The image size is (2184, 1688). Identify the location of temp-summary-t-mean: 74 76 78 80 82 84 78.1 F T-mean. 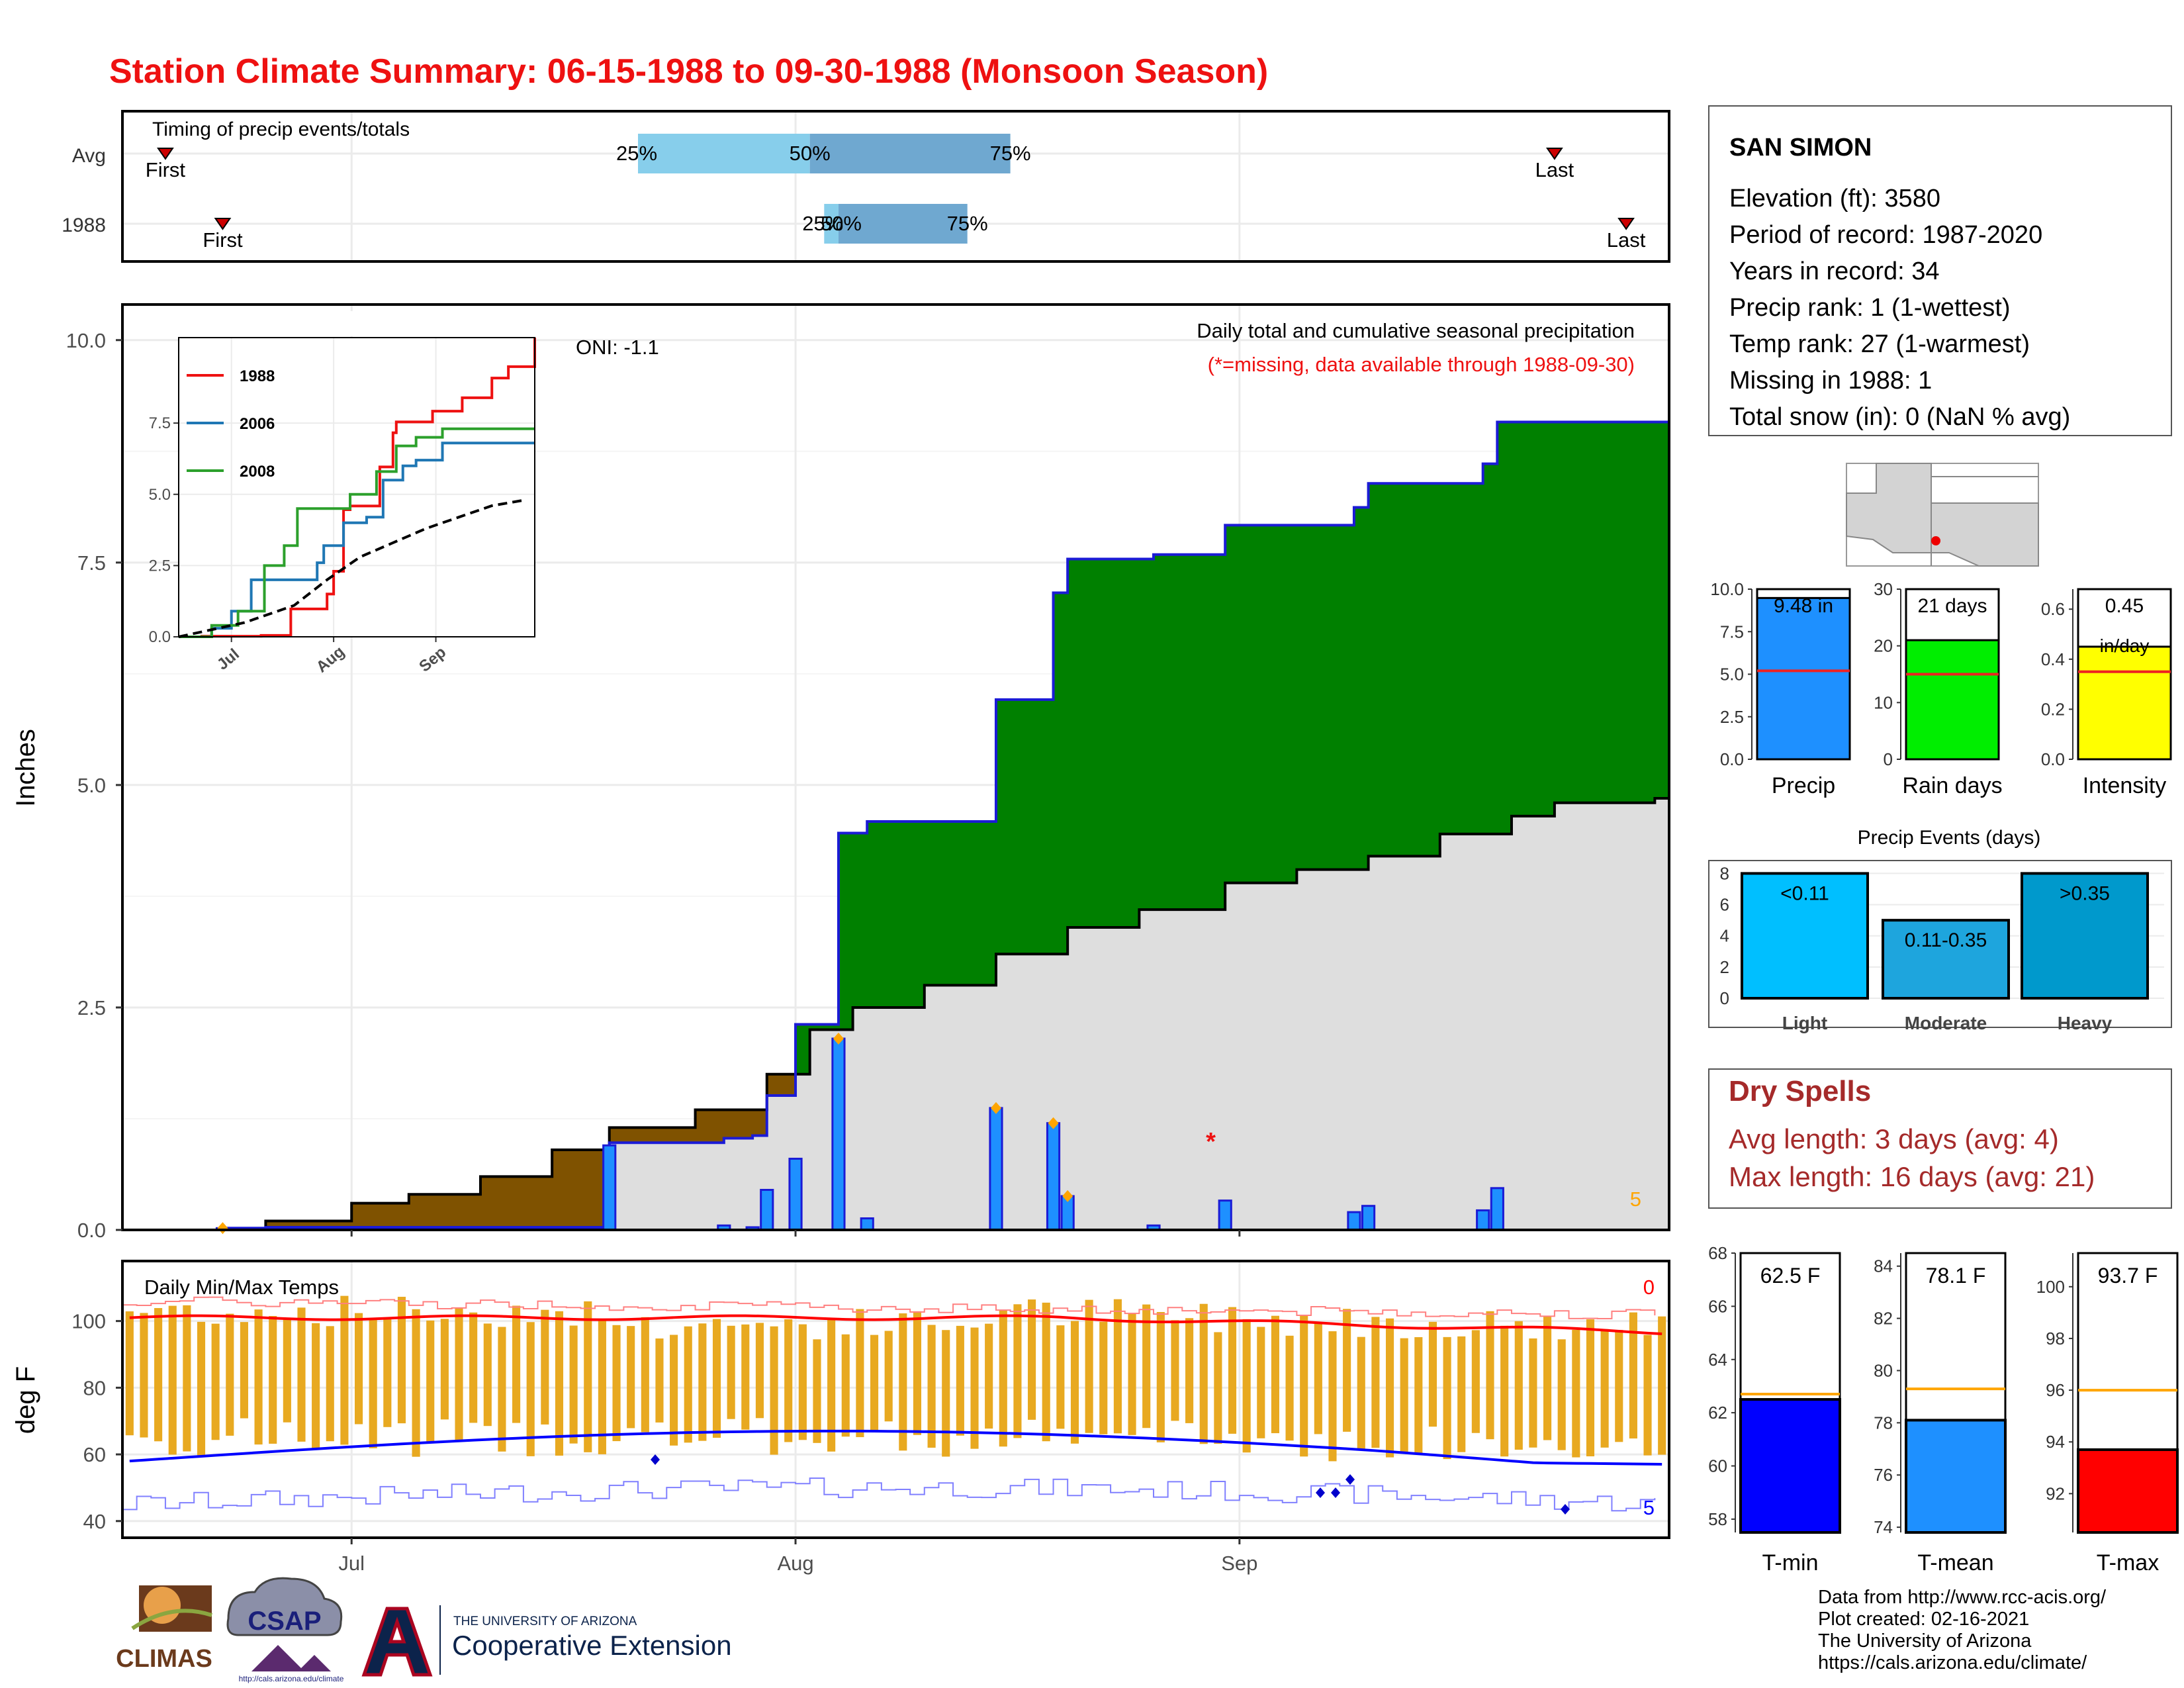
(1940, 1413).